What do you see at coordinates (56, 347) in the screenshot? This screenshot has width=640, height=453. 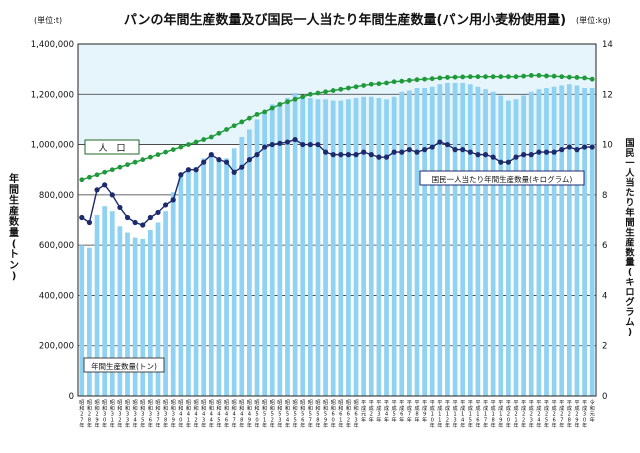 I see `y-left-tick-label: 200,000` at bounding box center [56, 347].